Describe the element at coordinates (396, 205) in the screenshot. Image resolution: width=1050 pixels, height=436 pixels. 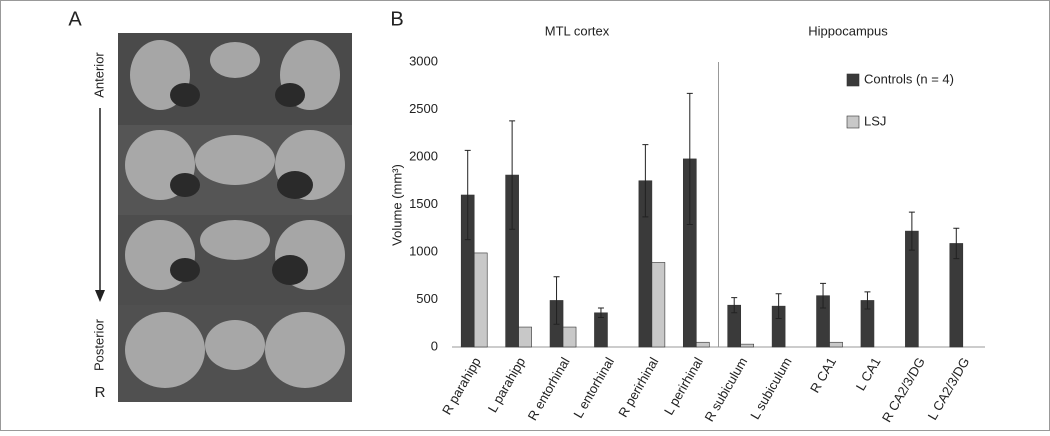
I see `y-axis-label: Volume (mm³)` at that location.